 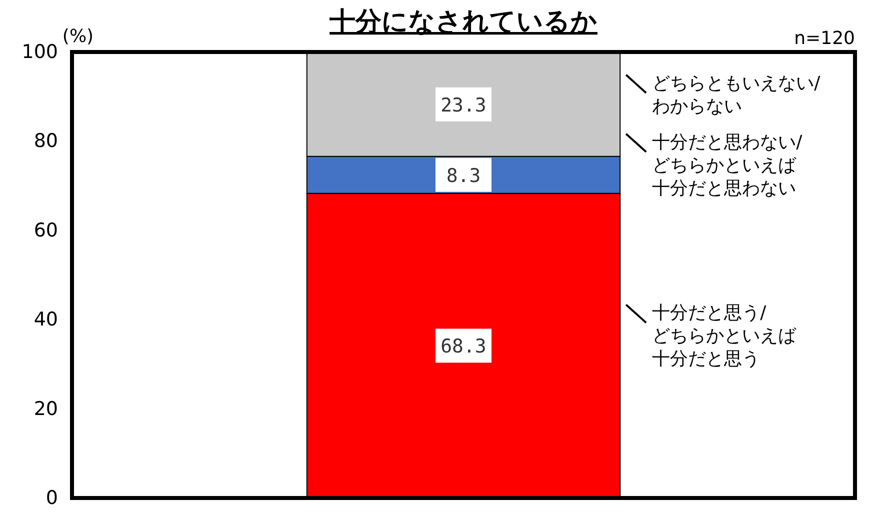 I want to click on y-tick-label: 100, so click(x=40, y=52).